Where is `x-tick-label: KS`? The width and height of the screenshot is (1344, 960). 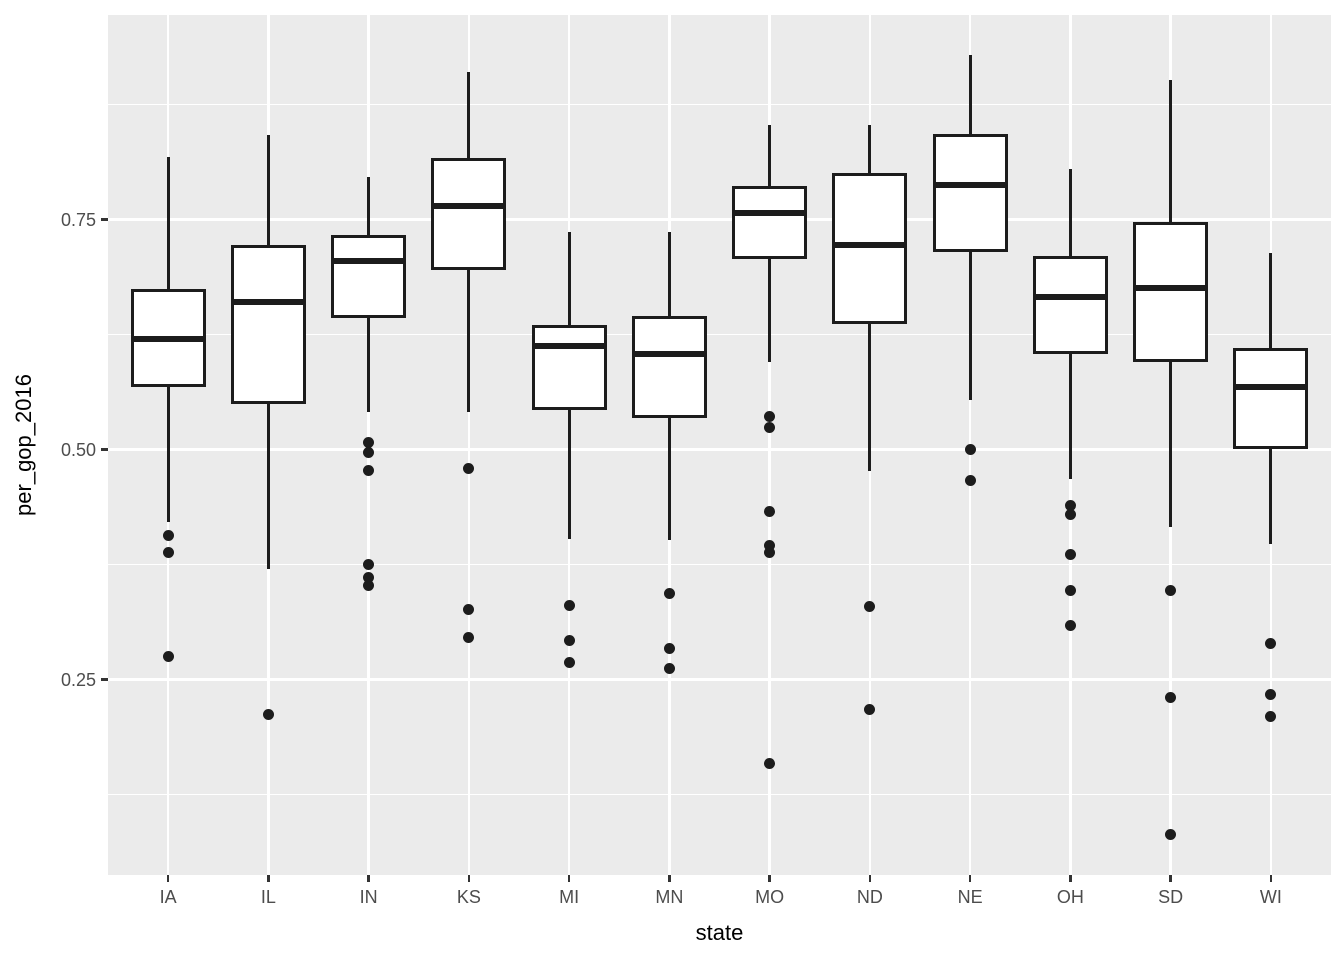 x-tick-label: KS is located at coordinates (468, 897).